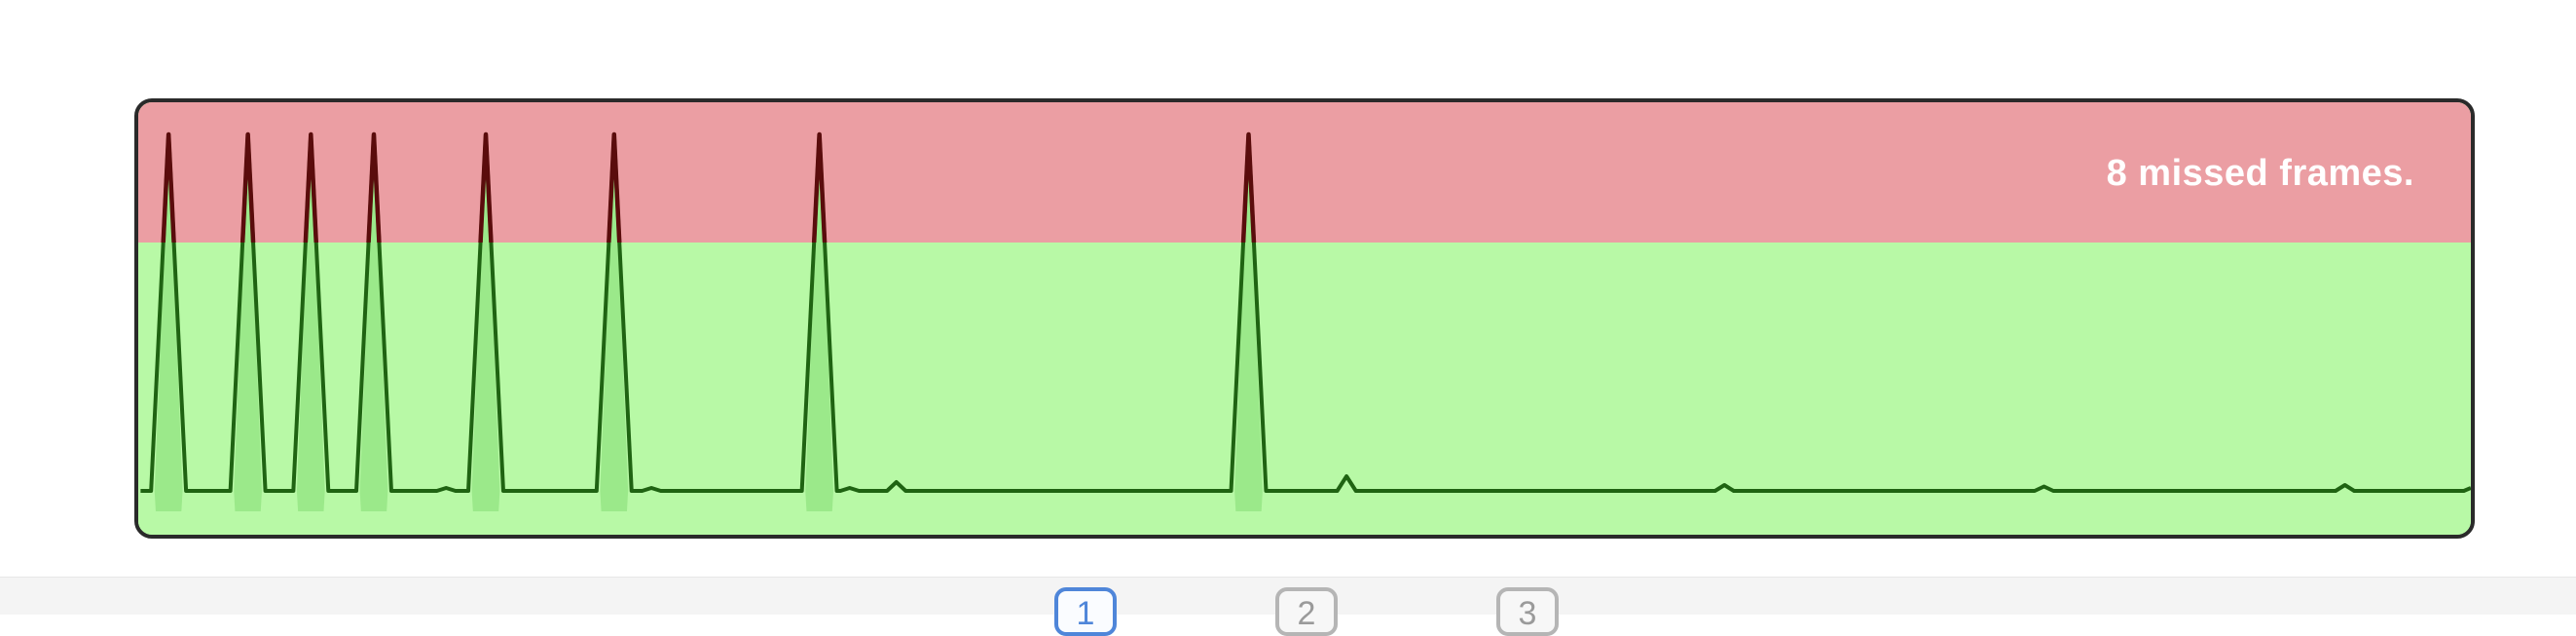  Describe the element at coordinates (1085, 611) in the screenshot. I see `page-button-1: 1` at that location.